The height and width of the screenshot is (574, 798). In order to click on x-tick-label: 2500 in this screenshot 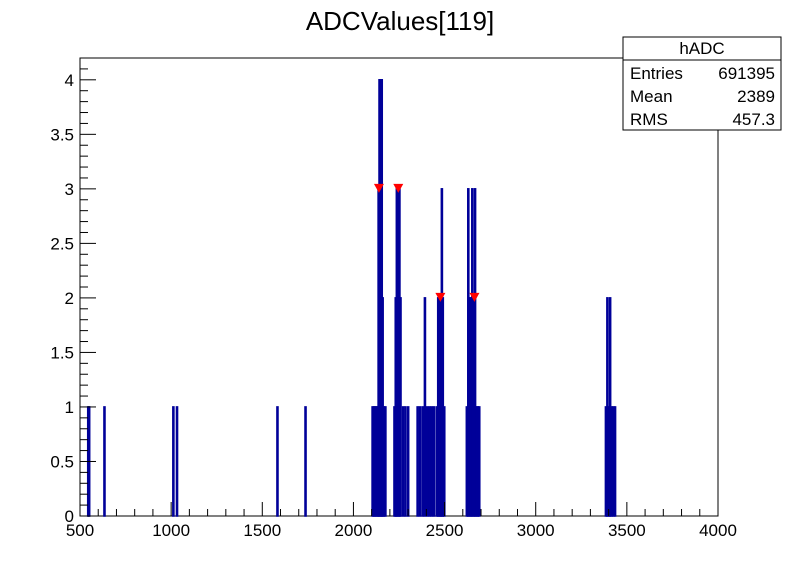, I will do `click(445, 530)`.